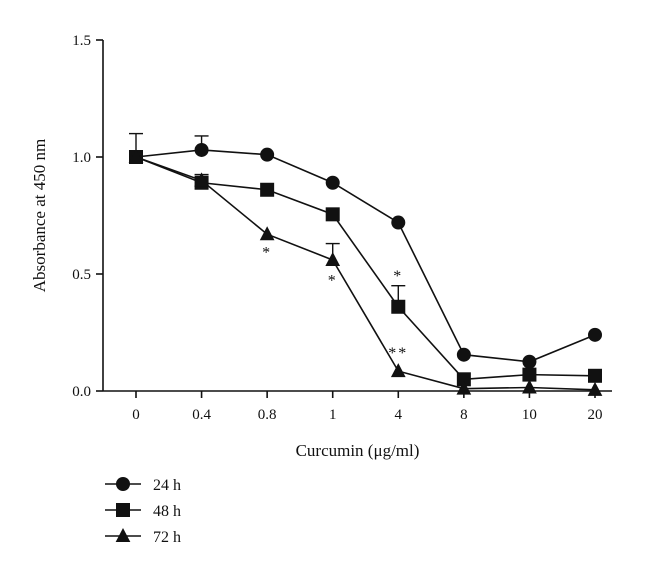 The width and height of the screenshot is (660, 573). What do you see at coordinates (167, 537) in the screenshot?
I see `legend-label: 72 h` at bounding box center [167, 537].